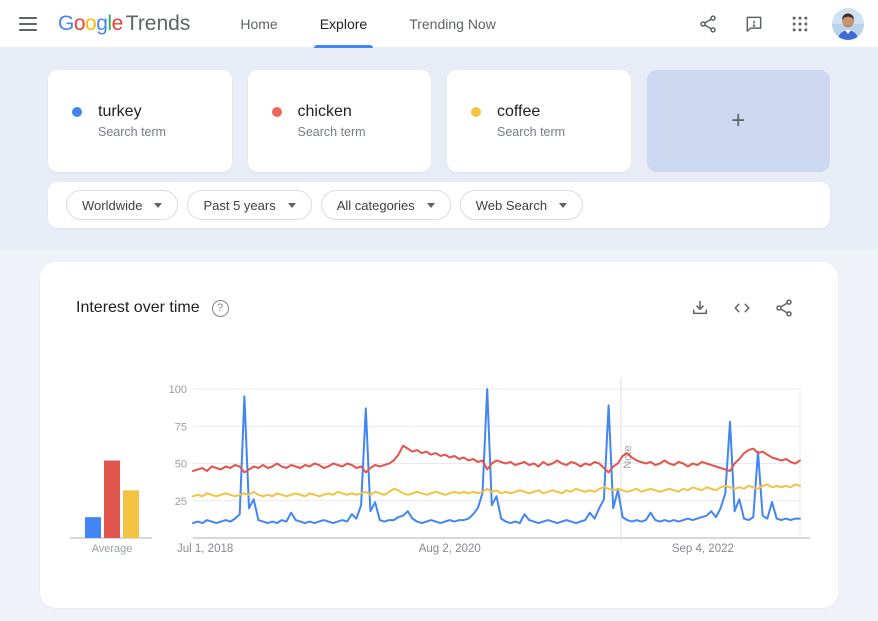 The width and height of the screenshot is (878, 621). I want to click on x-tick-label: Sep 4, 2022, so click(703, 549).